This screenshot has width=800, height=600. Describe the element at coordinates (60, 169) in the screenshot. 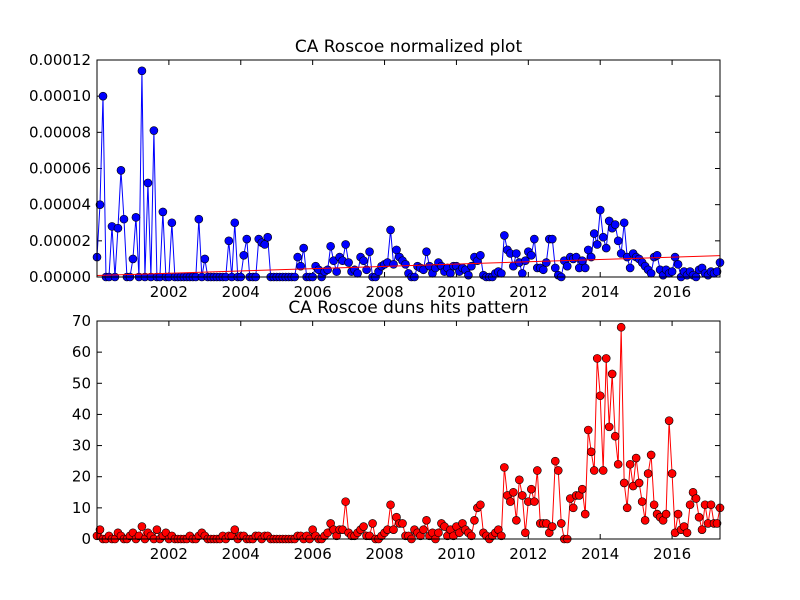

I see `y-tick-label: 0.00006` at that location.